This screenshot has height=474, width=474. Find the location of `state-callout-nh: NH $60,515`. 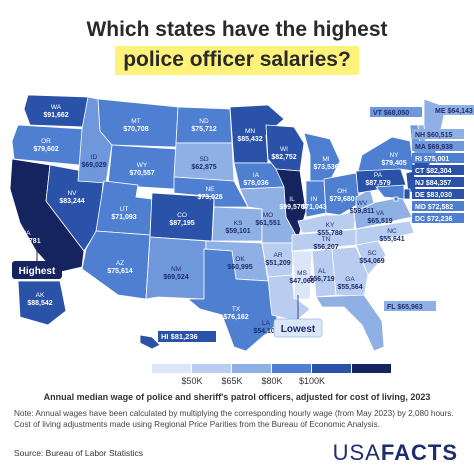

state-callout-nh: NH $60,515 is located at coordinates (438, 134).